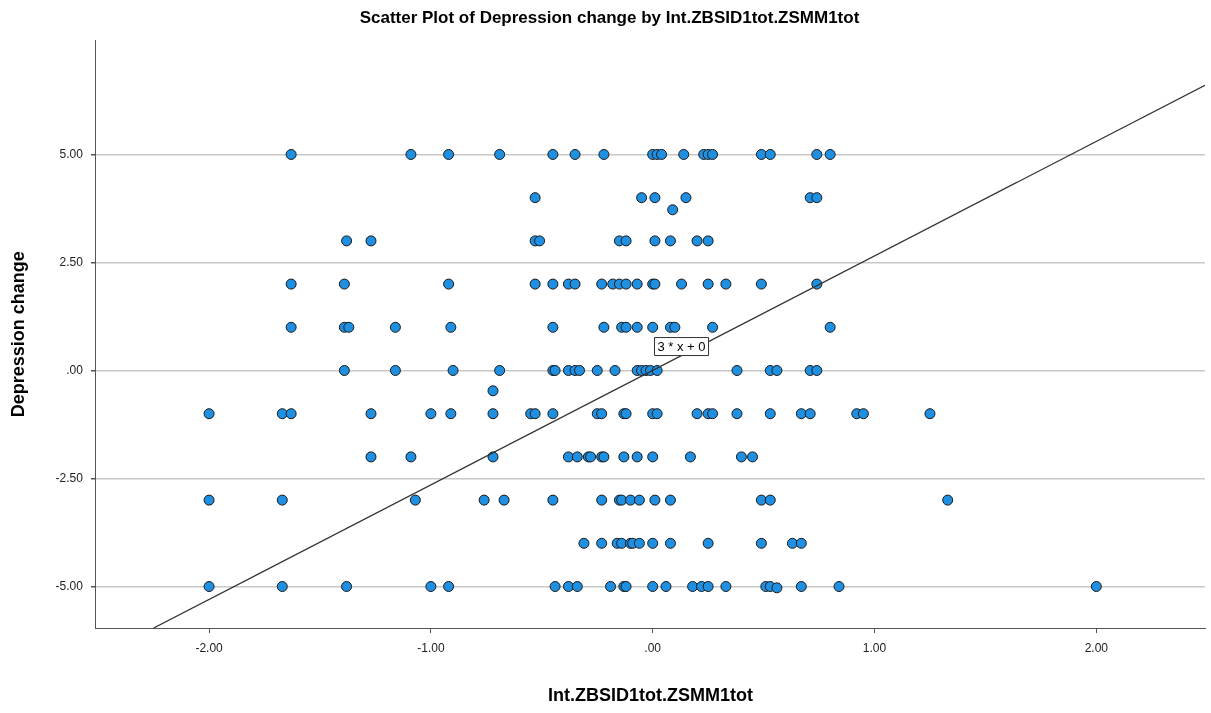 This screenshot has height=713, width=1211. Describe the element at coordinates (75, 369) in the screenshot. I see `y-tick-label: .00` at that location.